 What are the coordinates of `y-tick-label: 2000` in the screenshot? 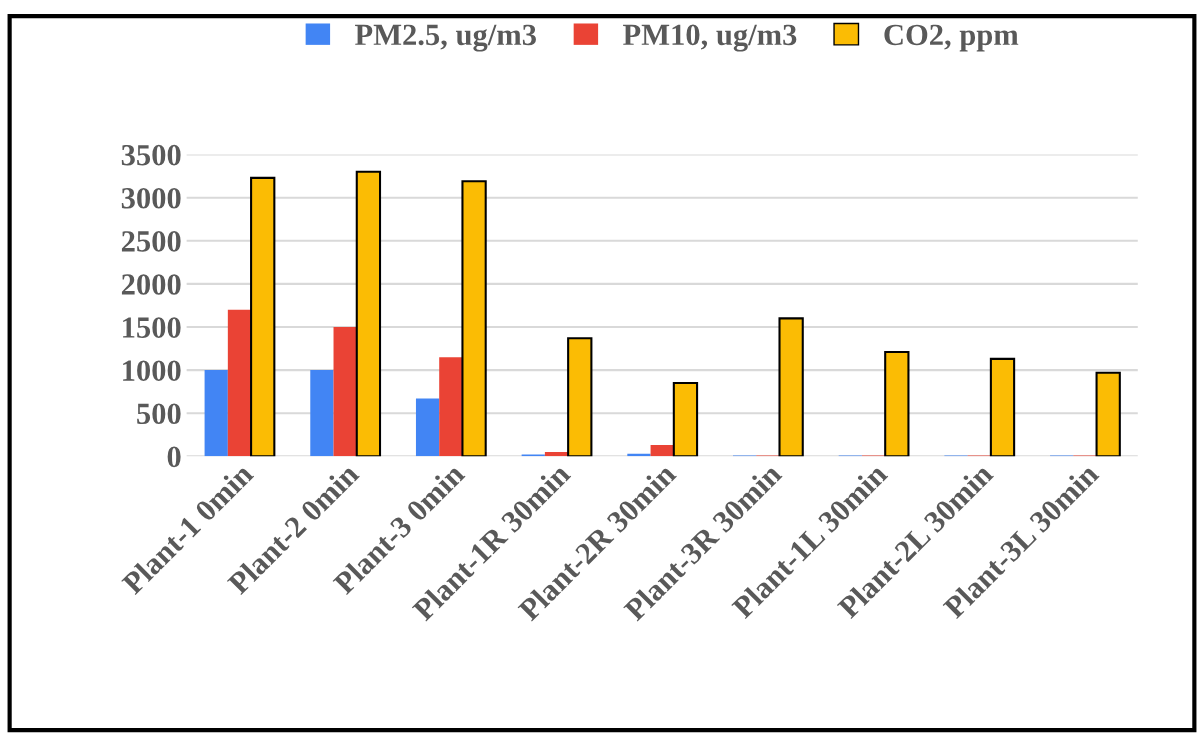 It's located at (151, 284).